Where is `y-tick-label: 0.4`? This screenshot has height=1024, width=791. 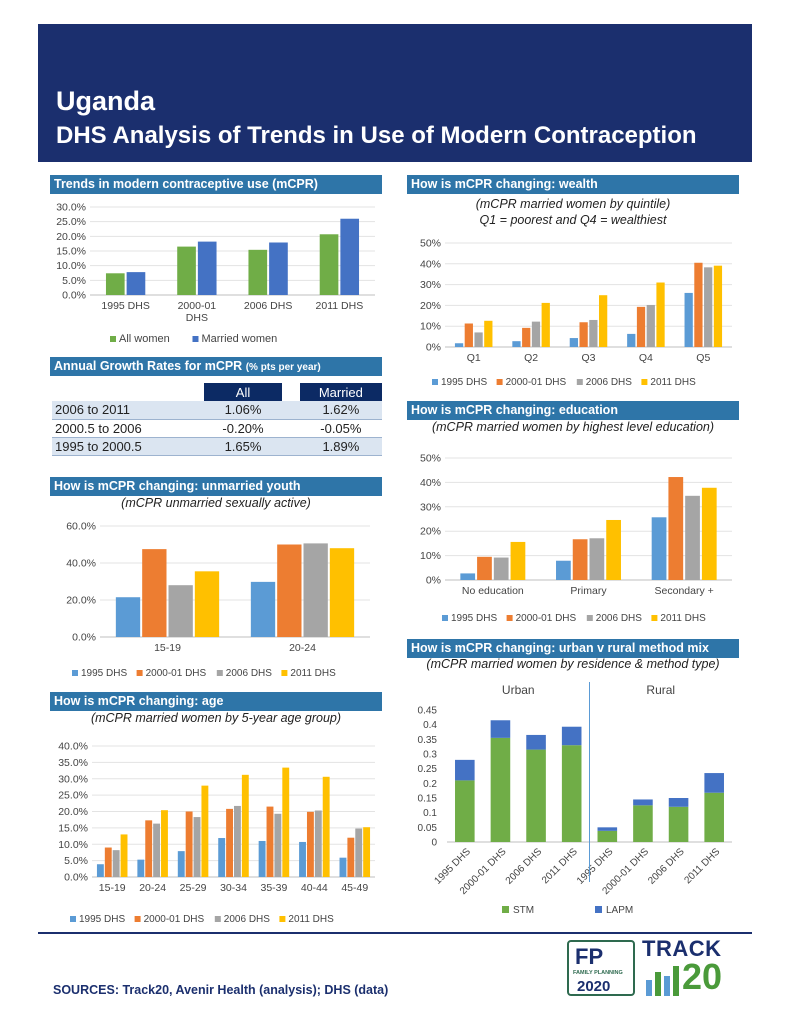
y-tick-label: 0.4 is located at coordinates (430, 725).